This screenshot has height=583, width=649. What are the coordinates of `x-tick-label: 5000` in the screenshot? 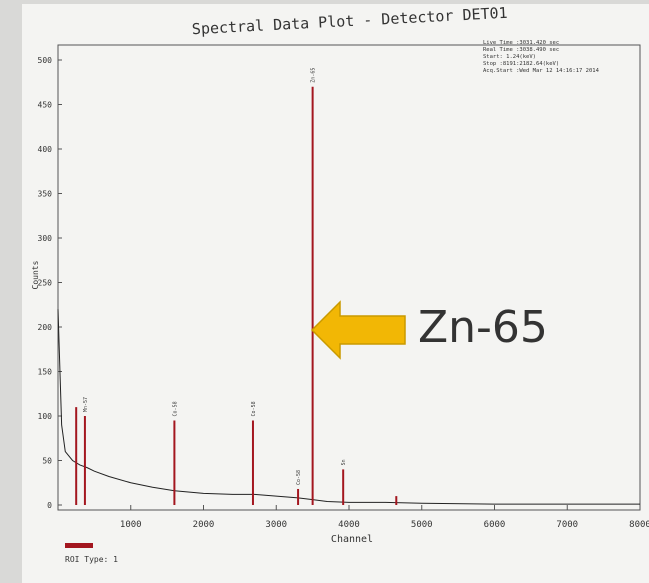 It's located at (422, 525).